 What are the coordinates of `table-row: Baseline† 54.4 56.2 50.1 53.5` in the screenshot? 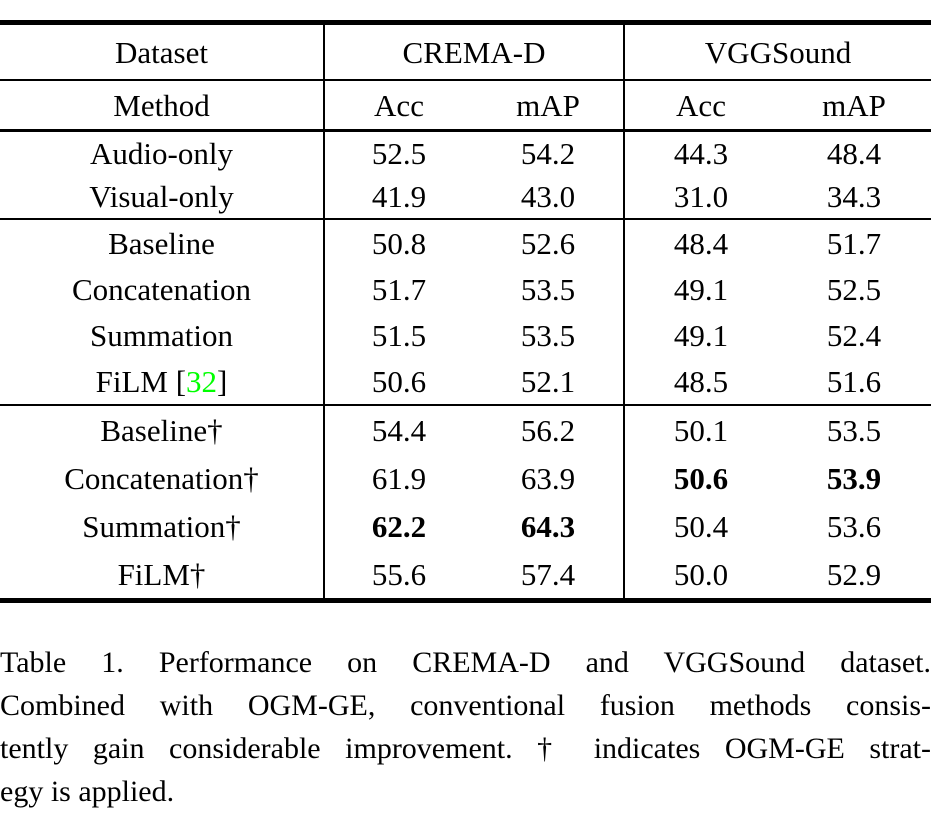 It's located at (465, 430).